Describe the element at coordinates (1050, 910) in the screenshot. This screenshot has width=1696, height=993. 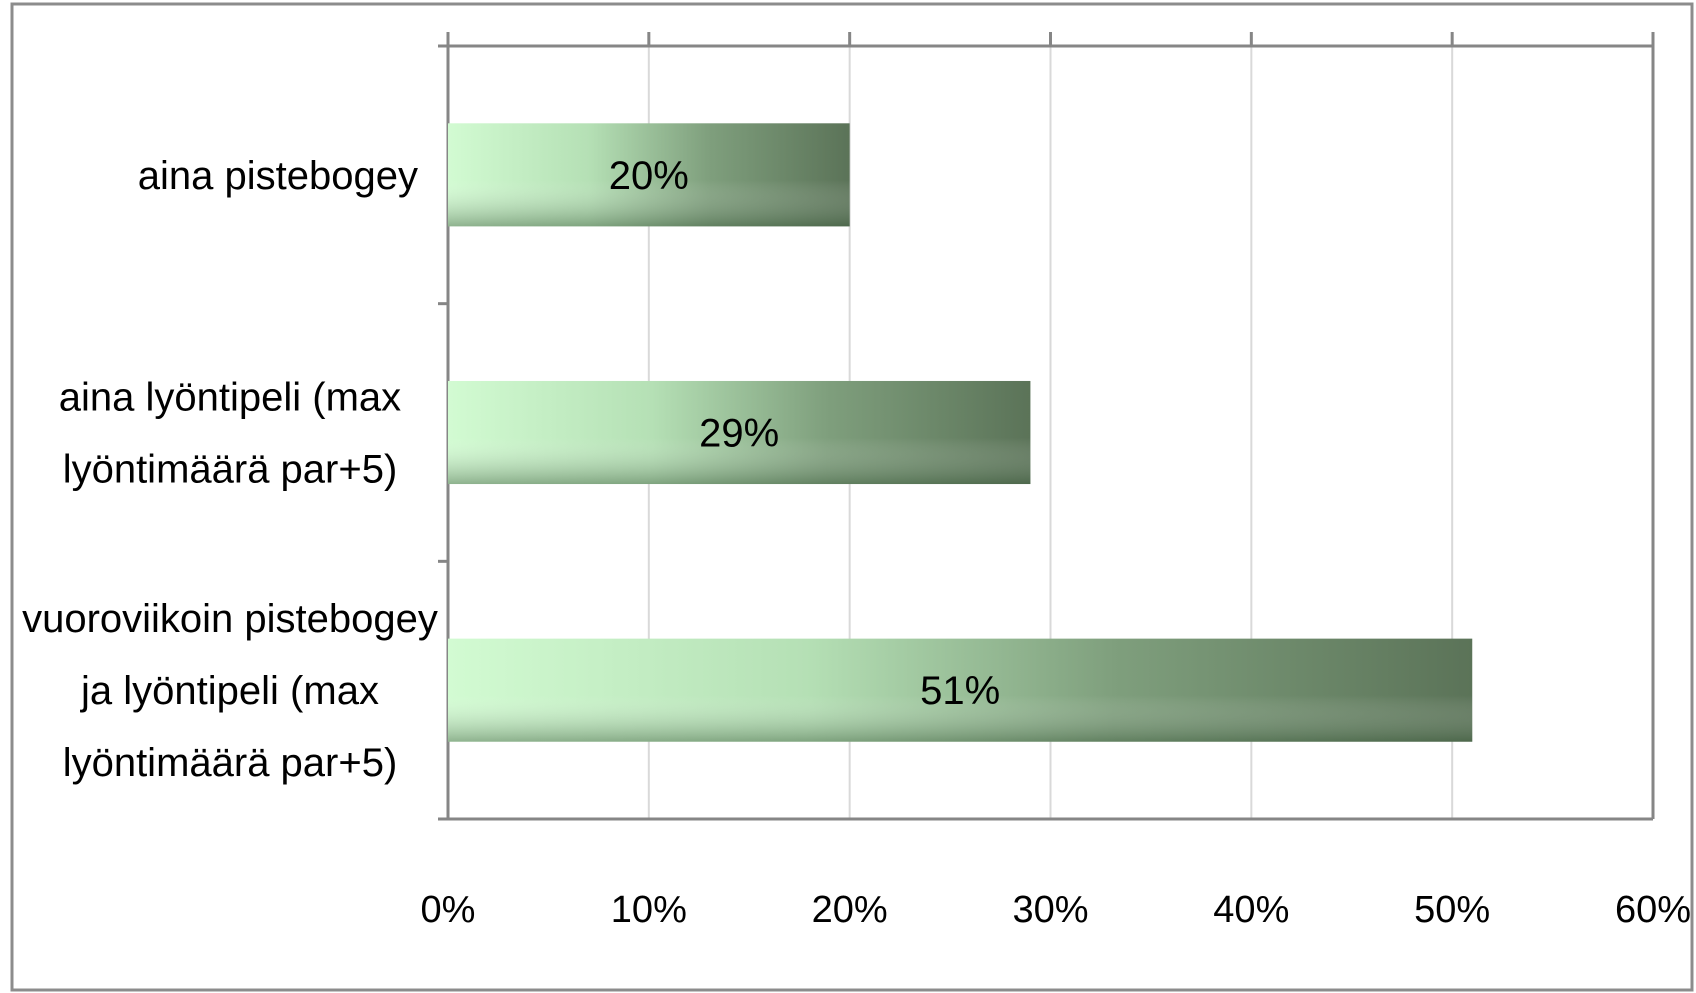
I see `x-tick-label-30: 30%` at that location.